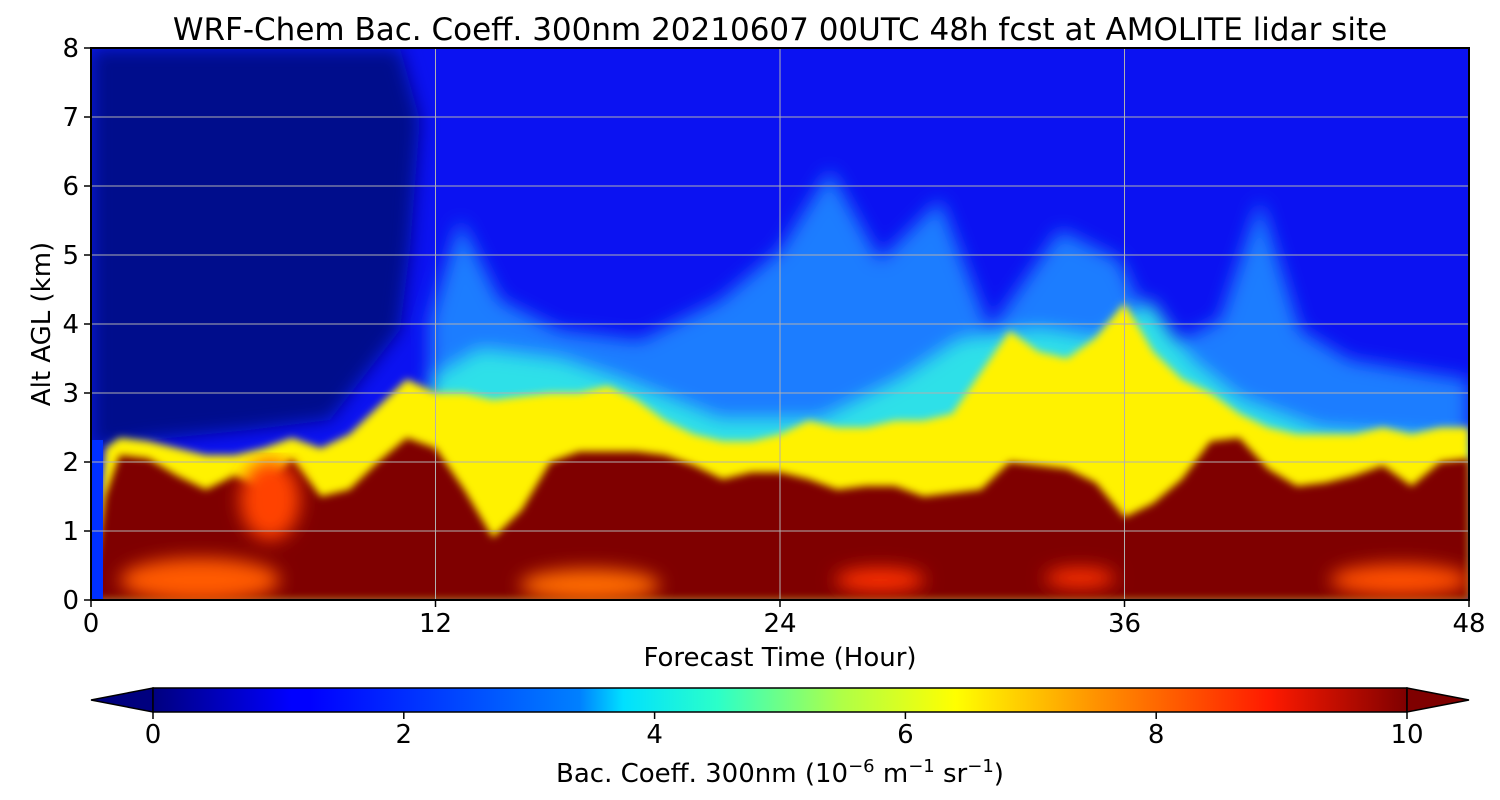 The height and width of the screenshot is (800, 1500). What do you see at coordinates (70, 394) in the screenshot?
I see `y-tick-label: 3` at bounding box center [70, 394].